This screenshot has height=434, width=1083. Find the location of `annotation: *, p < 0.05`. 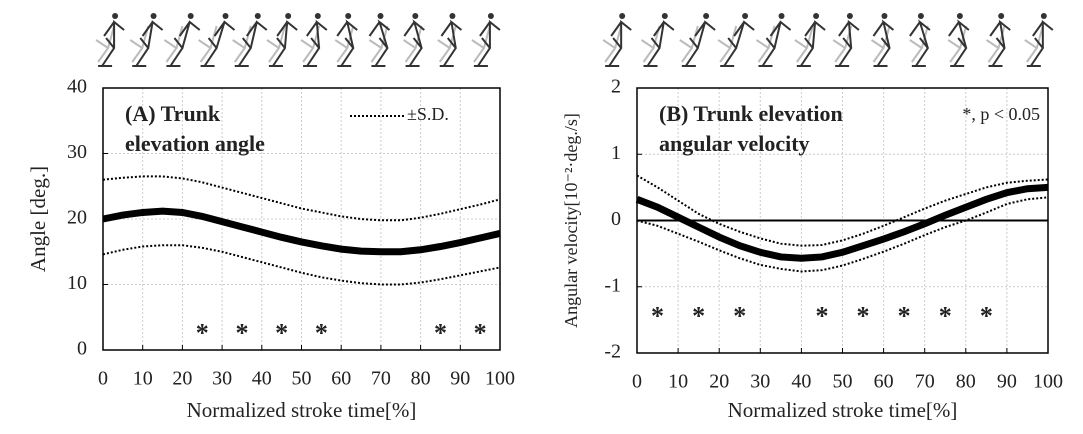

annotation: *, p < 0.05 is located at coordinates (1001, 114).